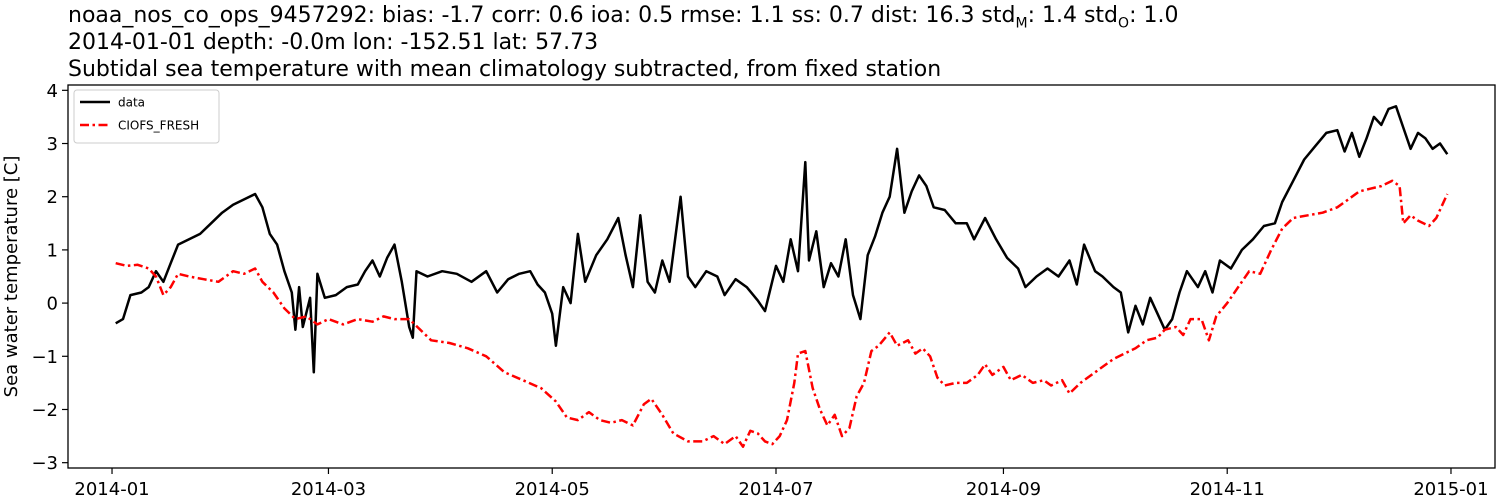 This screenshot has width=1500, height=500. What do you see at coordinates (44, 357) in the screenshot?
I see `y-tick-label: −1` at bounding box center [44, 357].